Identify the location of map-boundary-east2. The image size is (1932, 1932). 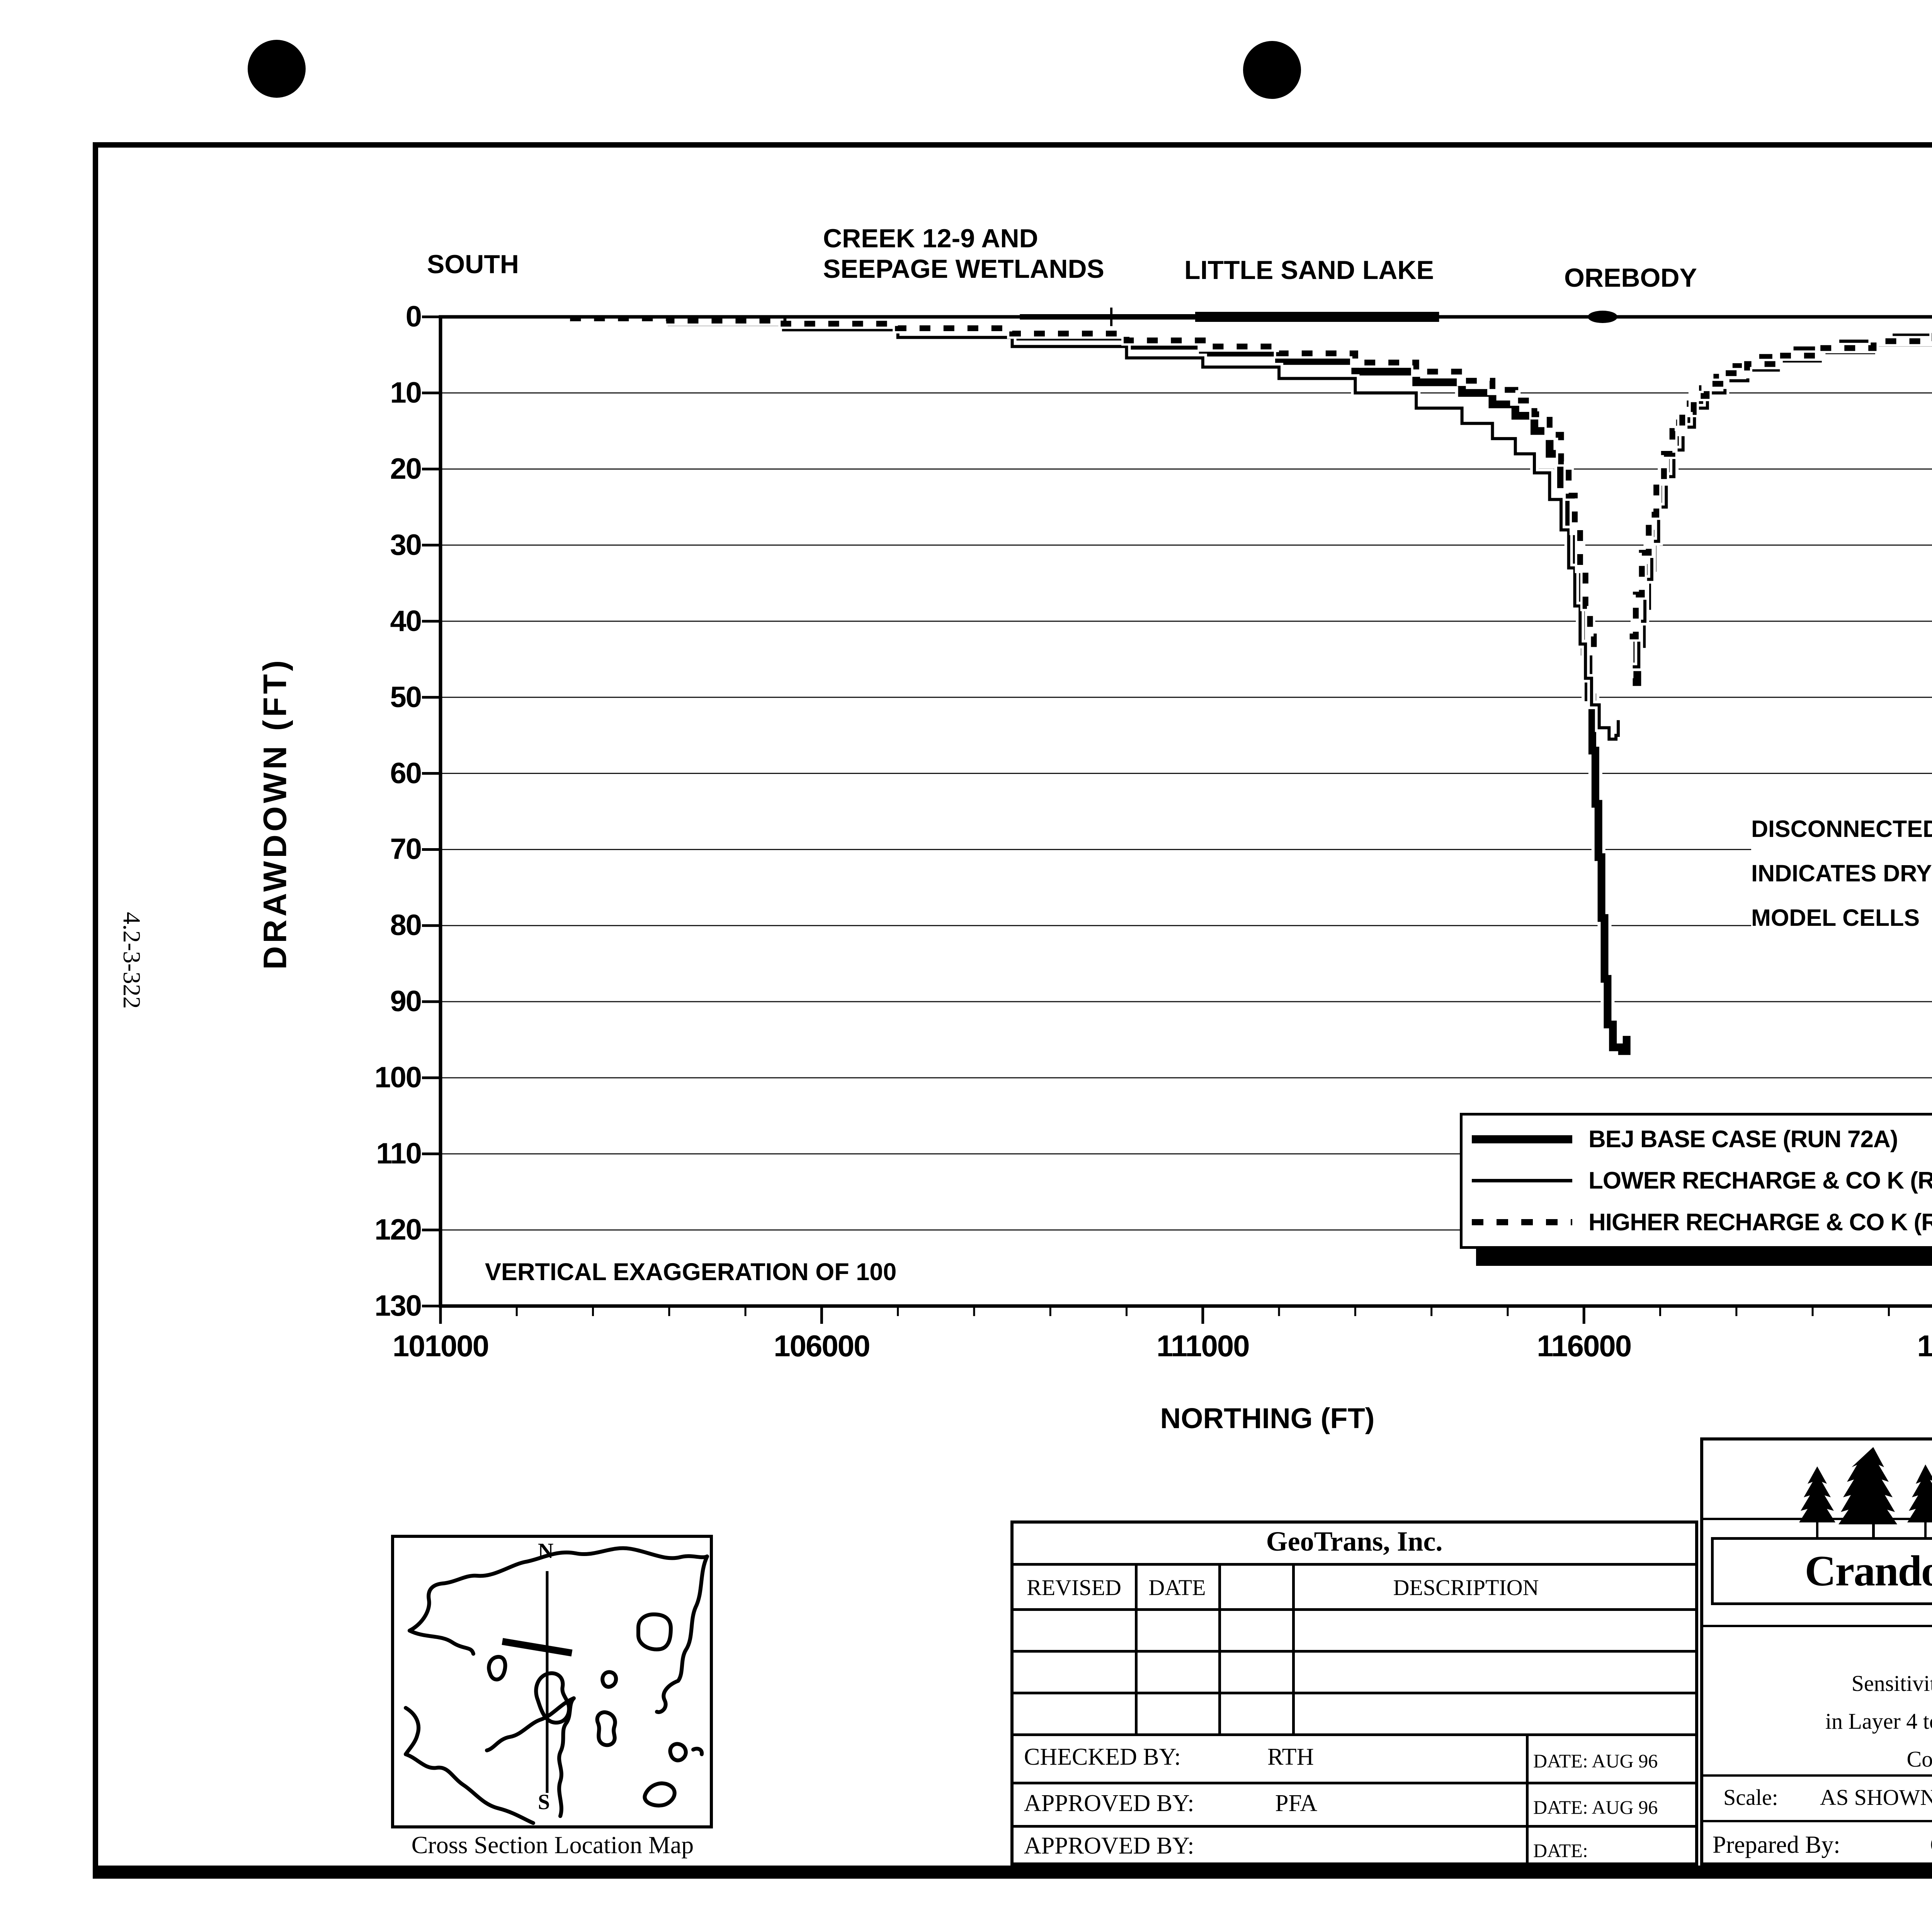
(667, 1697).